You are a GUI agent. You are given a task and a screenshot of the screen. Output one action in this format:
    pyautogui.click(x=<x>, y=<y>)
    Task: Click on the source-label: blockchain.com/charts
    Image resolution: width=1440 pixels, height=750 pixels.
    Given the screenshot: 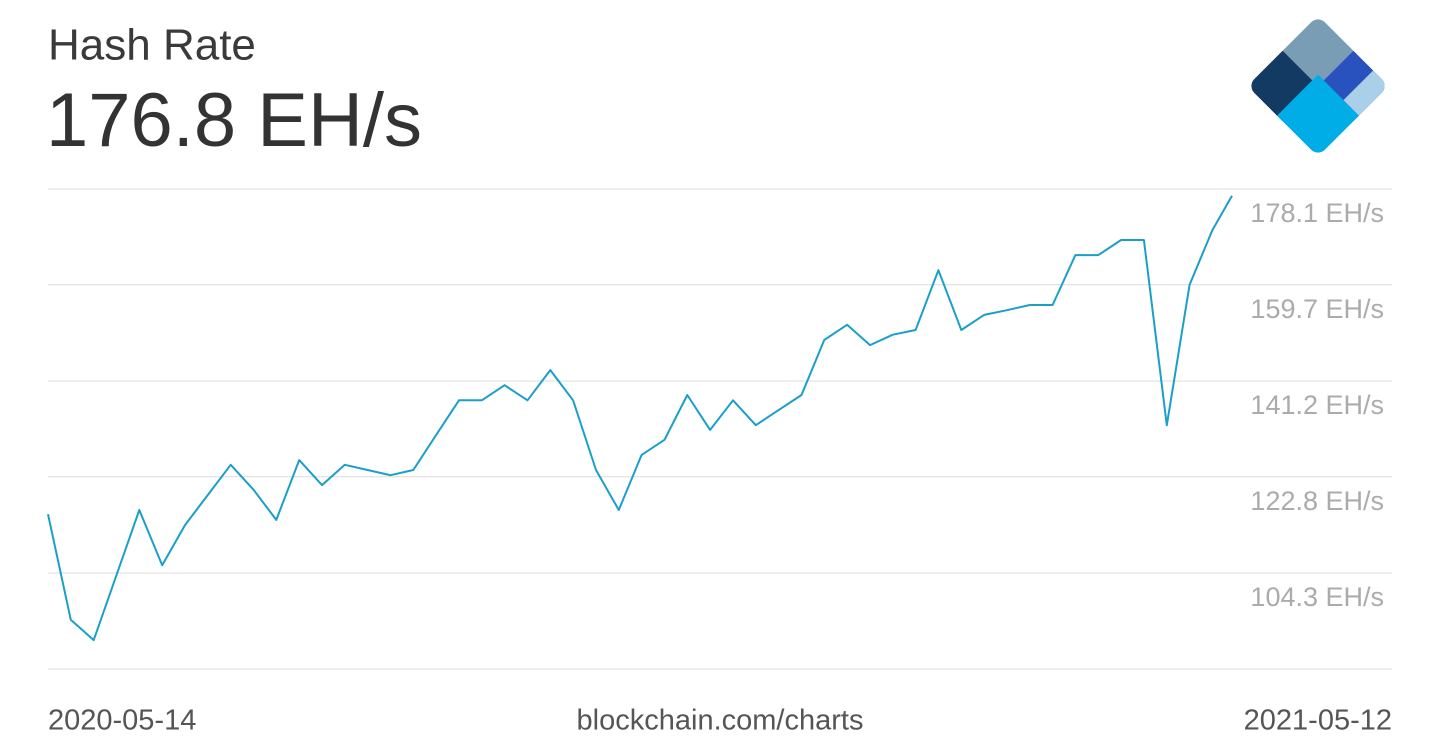 What is the action you would take?
    pyautogui.click(x=720, y=721)
    